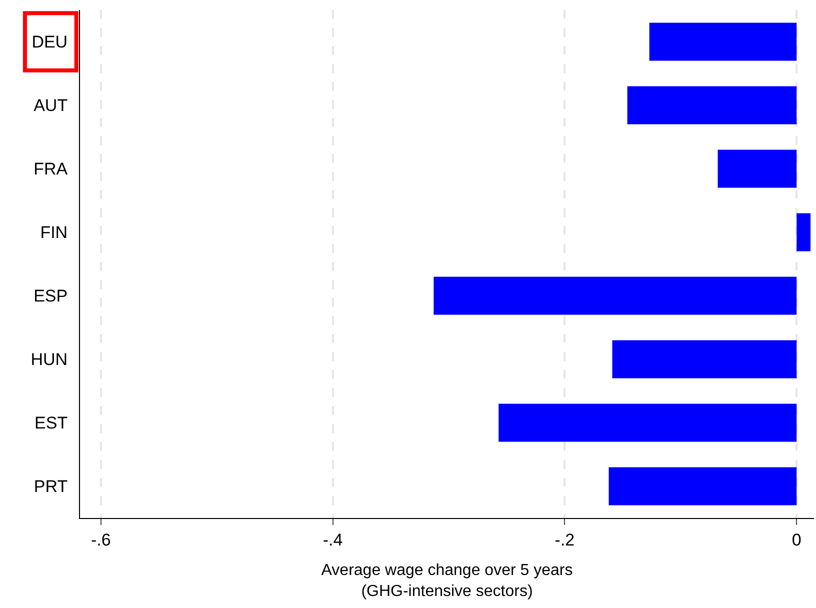 This screenshot has width=816, height=608. Describe the element at coordinates (51, 296) in the screenshot. I see `y-tick-label: ESP` at that location.